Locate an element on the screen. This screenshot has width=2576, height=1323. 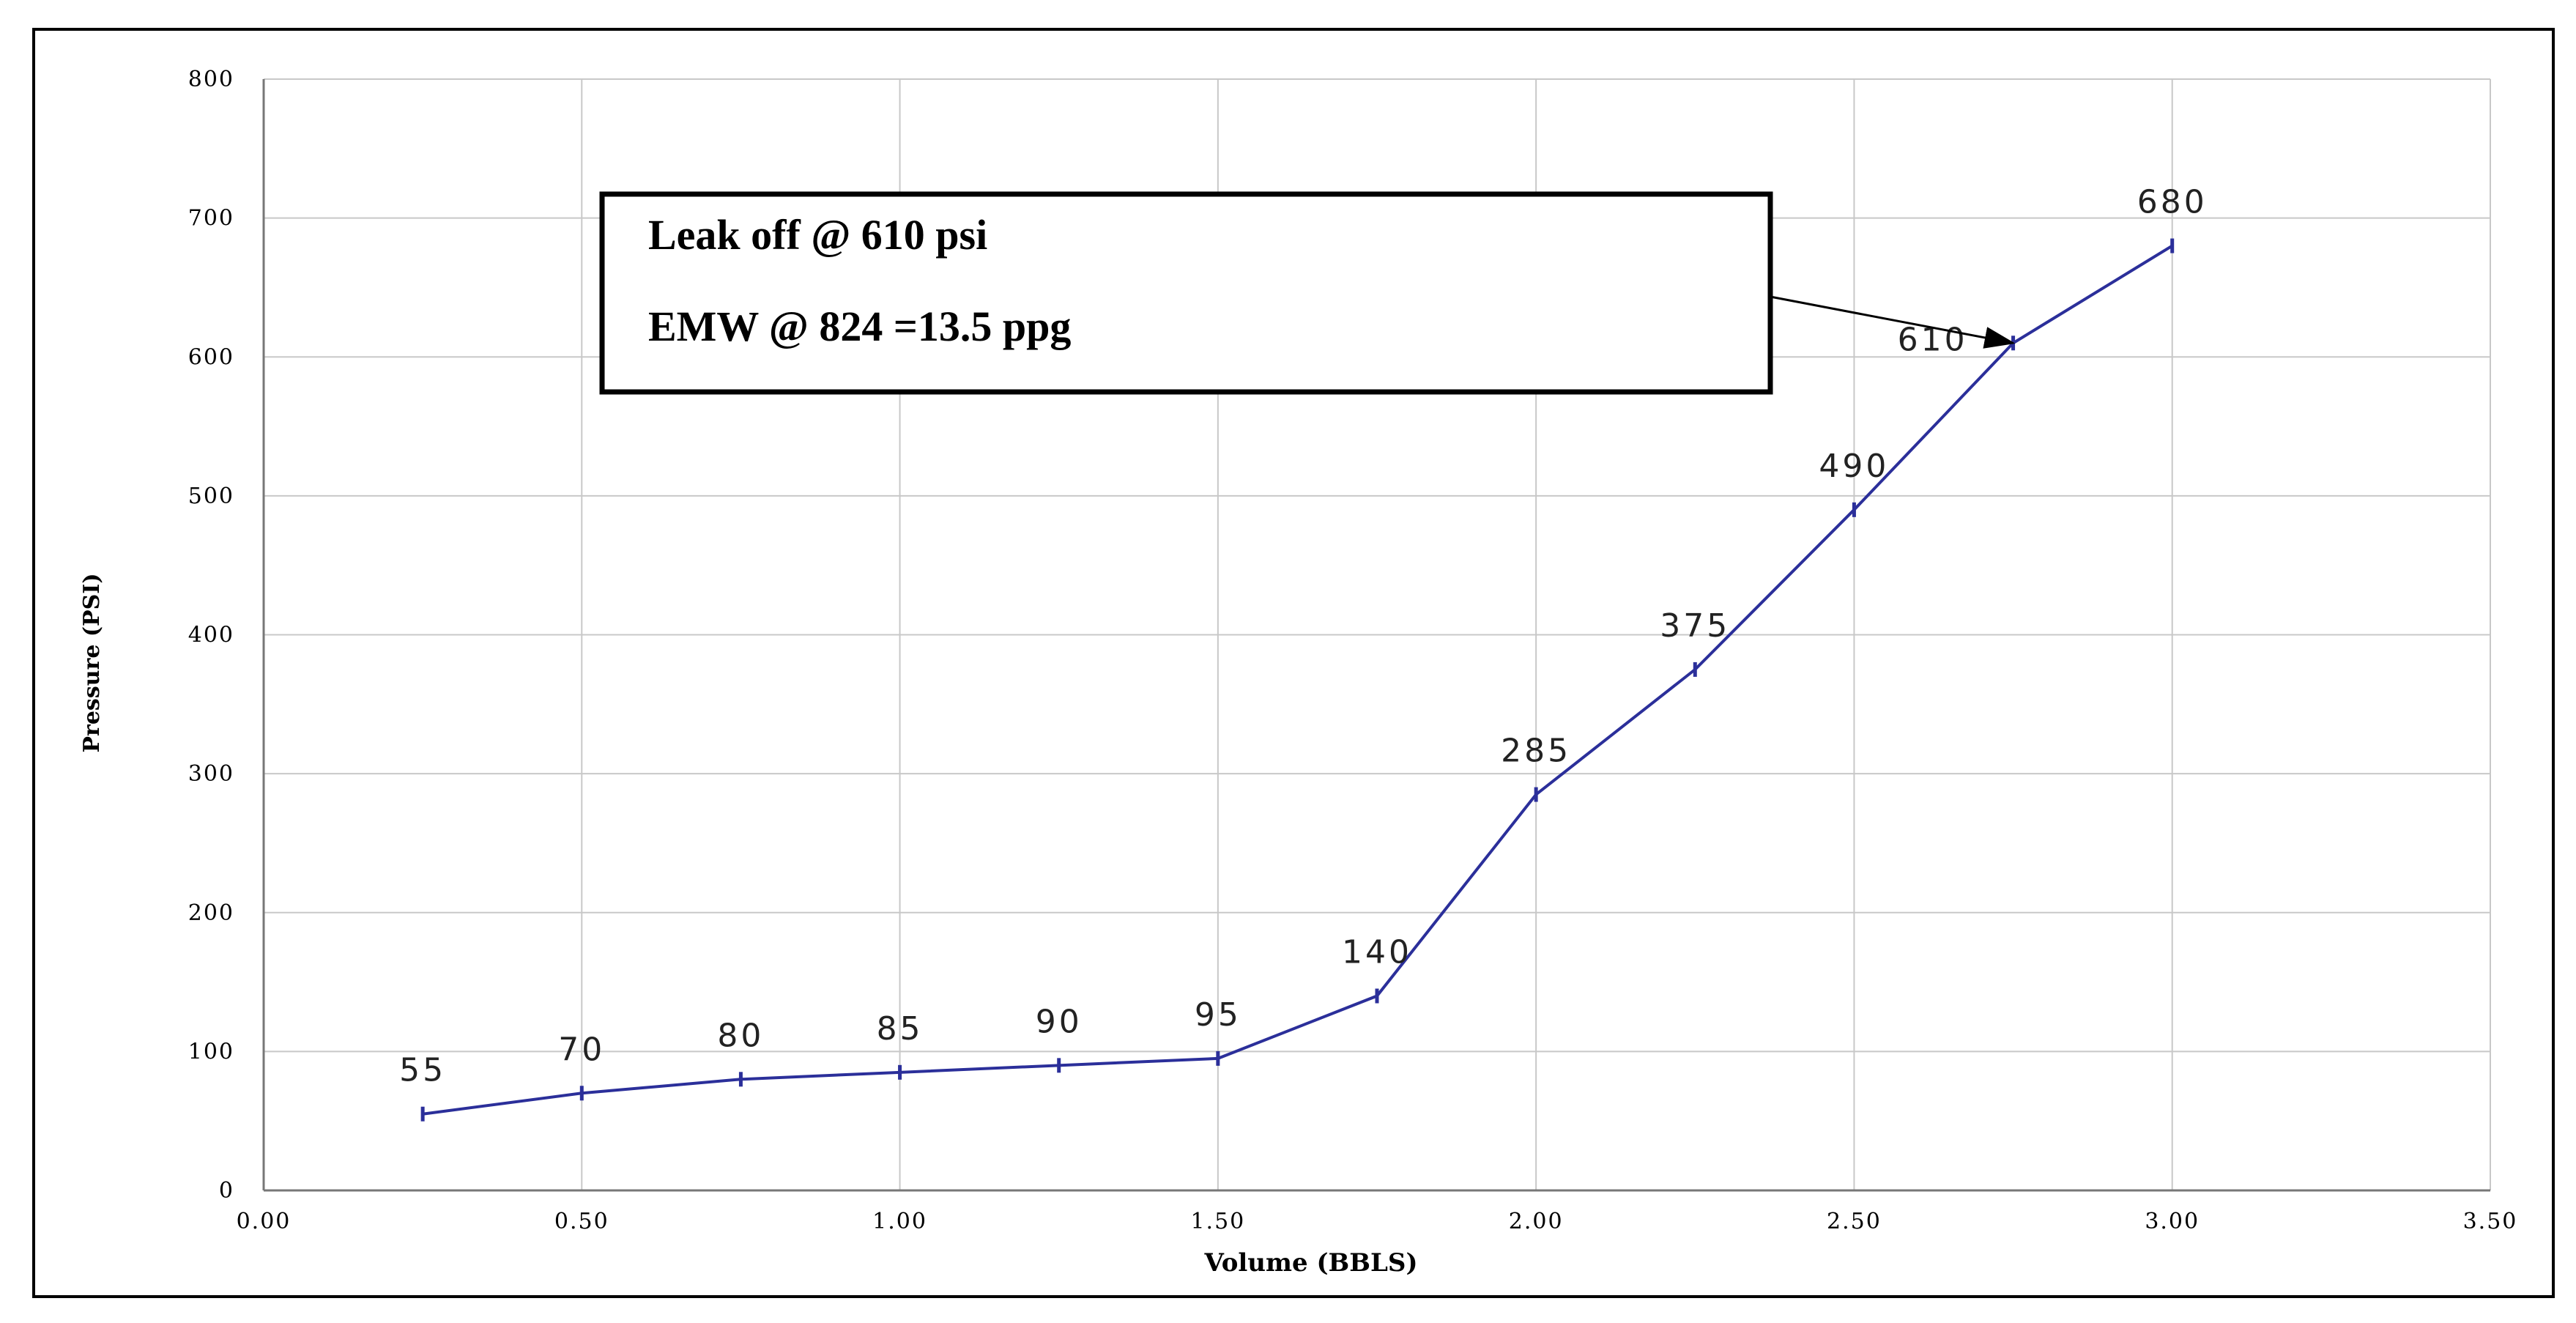
leak-off-annotation: Leak off @ 610 psi EMW @ 824 =13.5 ppg is located at coordinates (1307, 293).